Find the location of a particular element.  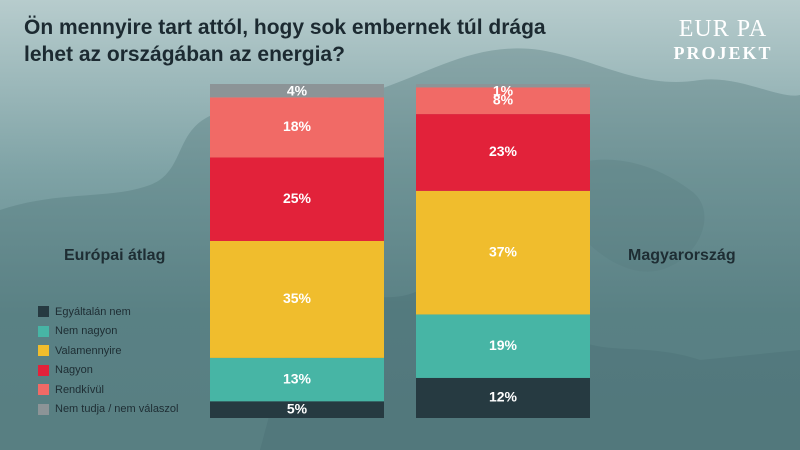

data-label: 8% is located at coordinates (503, 99).